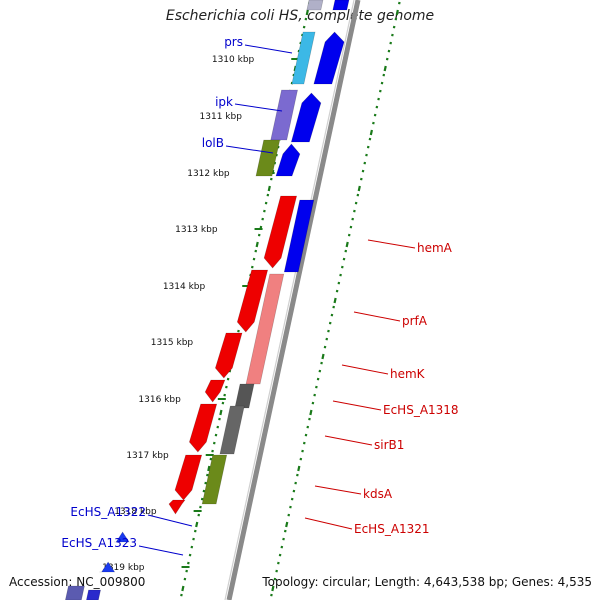  I want to click on gene-label-ipk-leader, so click(258, 107).